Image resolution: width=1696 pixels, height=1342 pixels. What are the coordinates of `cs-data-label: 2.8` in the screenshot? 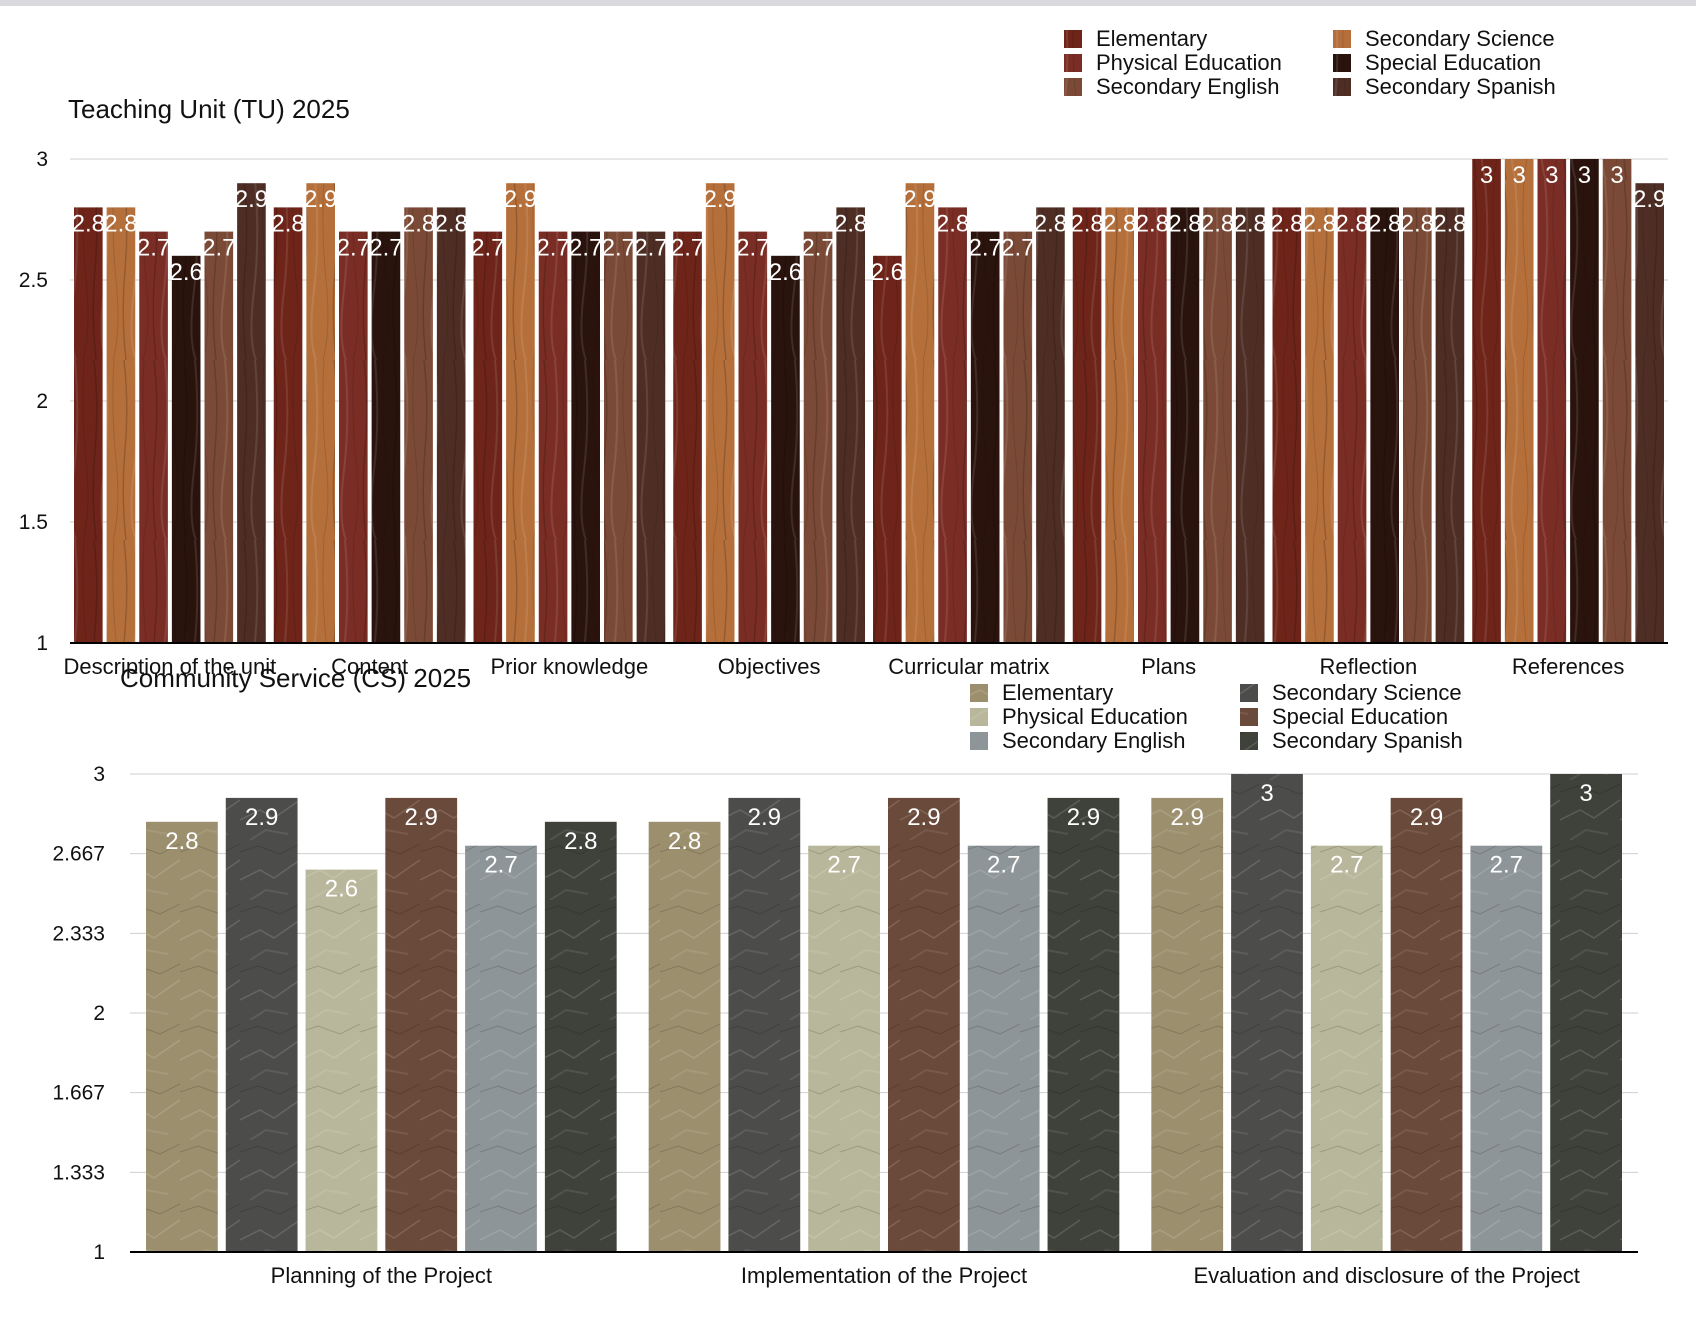 It's located at (580, 841).